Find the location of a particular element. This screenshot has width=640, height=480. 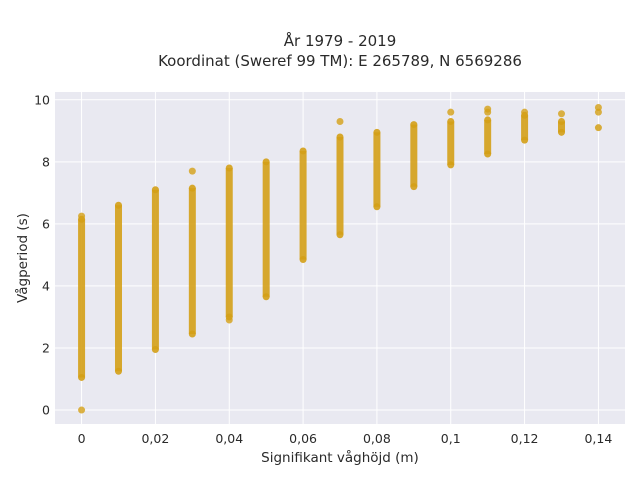

x-tick-label: 0,08 is located at coordinates (377, 438).